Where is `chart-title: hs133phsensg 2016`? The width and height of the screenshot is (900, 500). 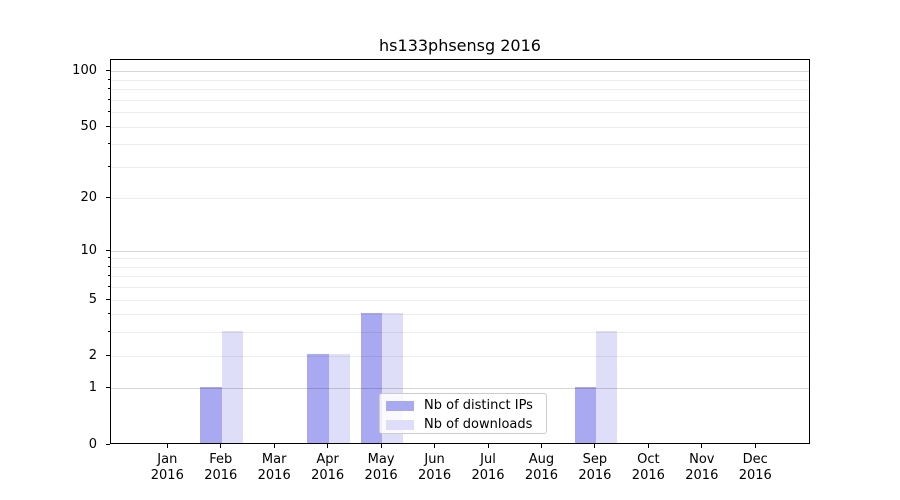 chart-title: hs133phsensg 2016 is located at coordinates (460, 45).